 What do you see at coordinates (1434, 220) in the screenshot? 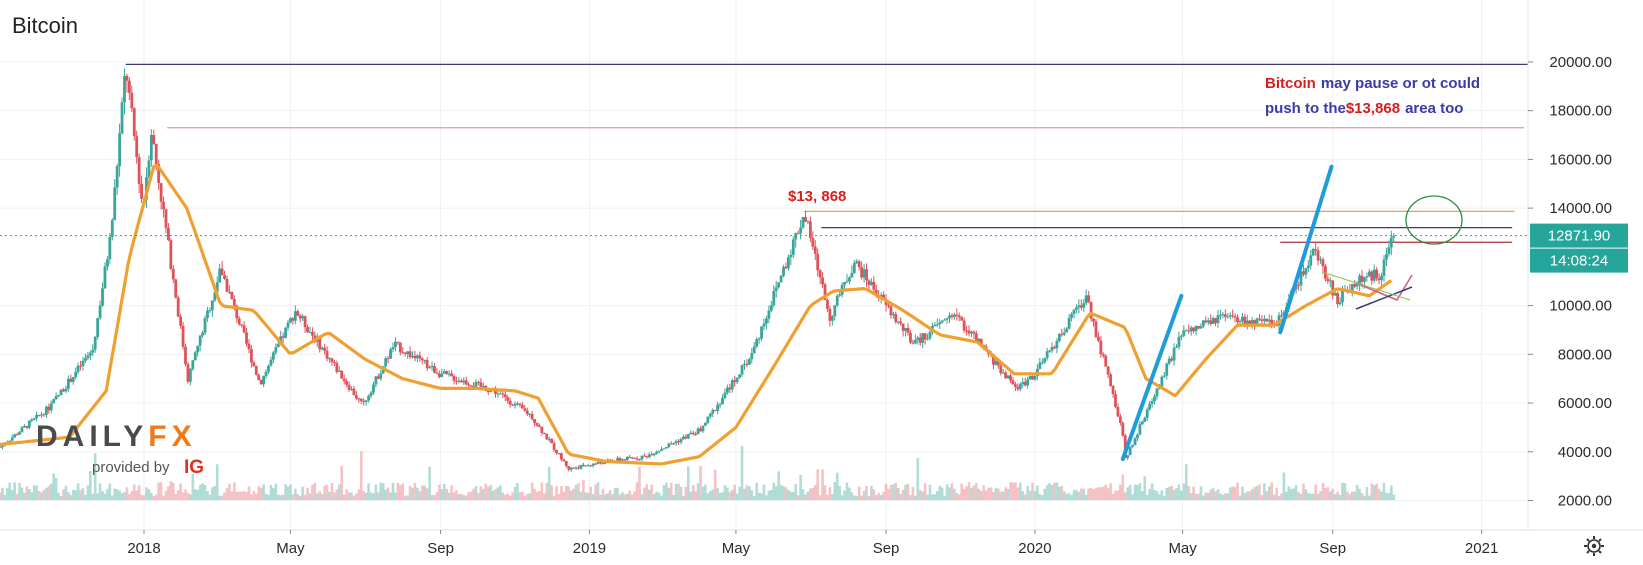
I see `price-highlight-circle` at bounding box center [1434, 220].